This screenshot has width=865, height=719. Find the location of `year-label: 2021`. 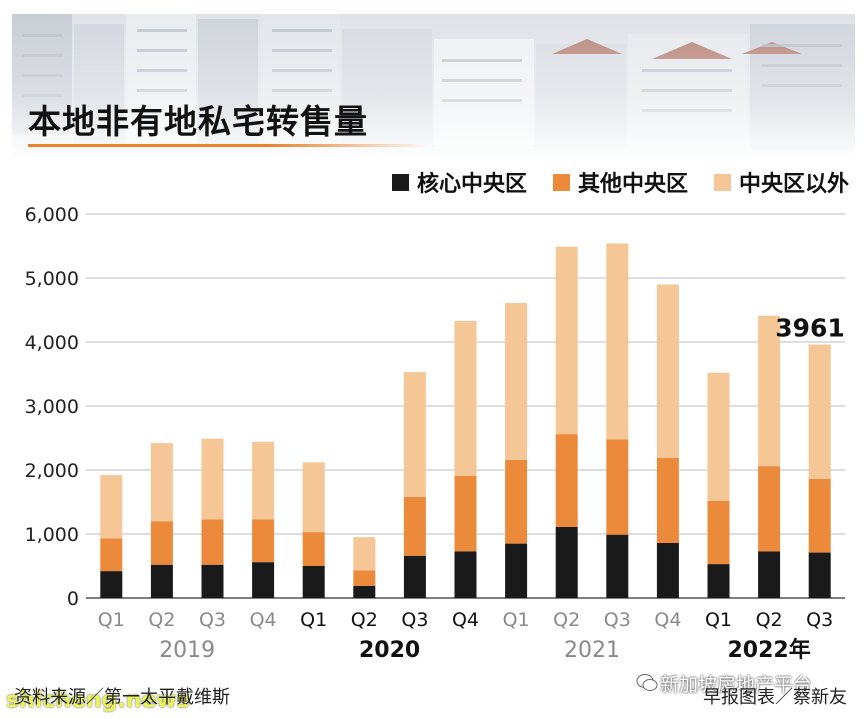

year-label: 2021 is located at coordinates (592, 650).